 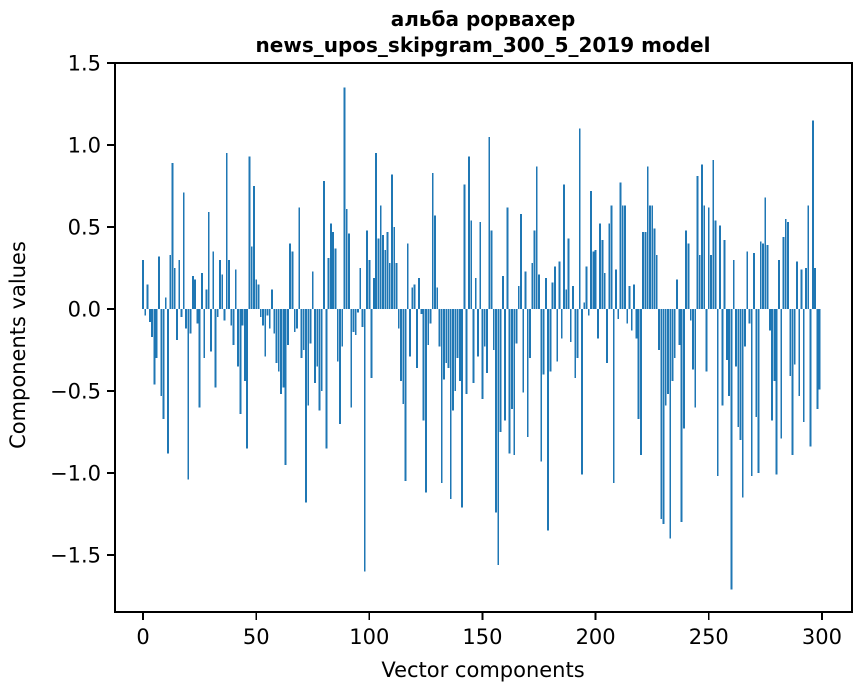 What do you see at coordinates (596, 637) in the screenshot?
I see `x-tick-label: 200` at bounding box center [596, 637].